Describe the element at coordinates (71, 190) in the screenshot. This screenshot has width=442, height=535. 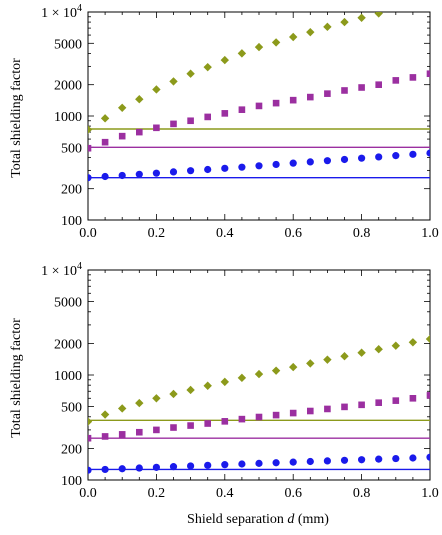
I see `y-tick-label: 200` at that location.